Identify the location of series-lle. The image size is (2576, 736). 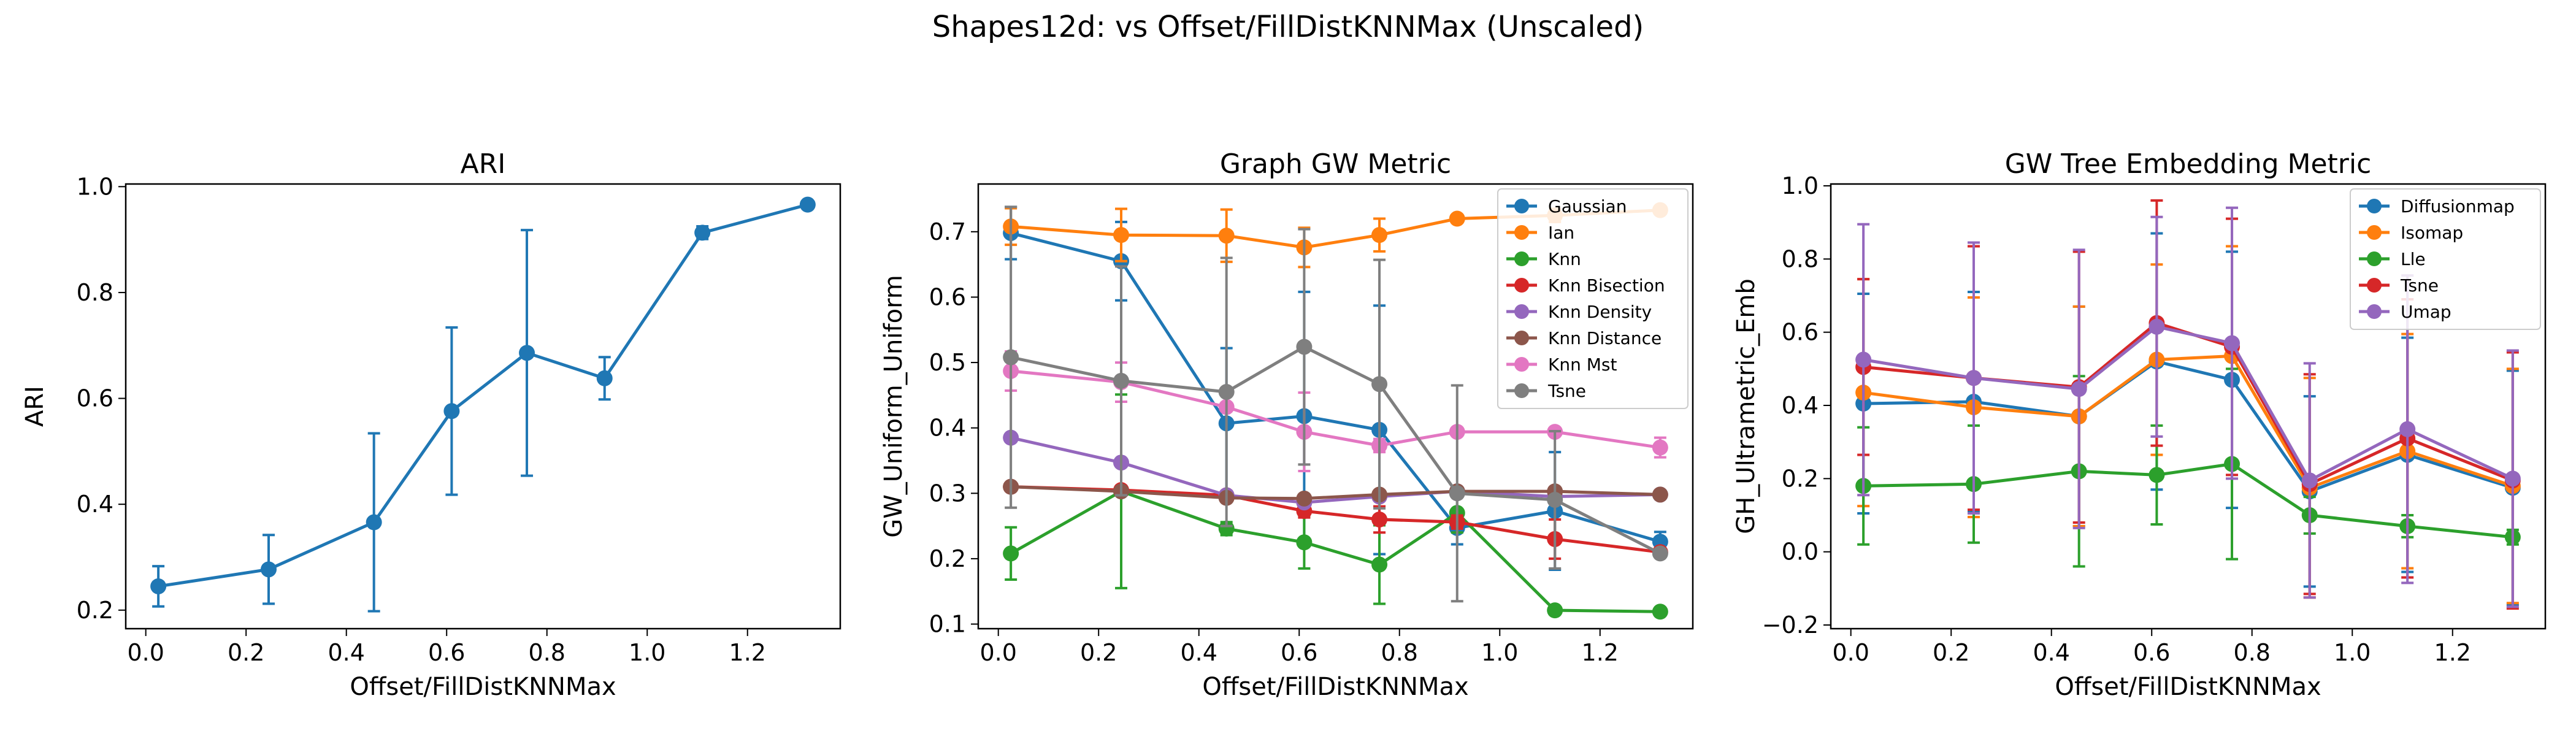
(2188, 467).